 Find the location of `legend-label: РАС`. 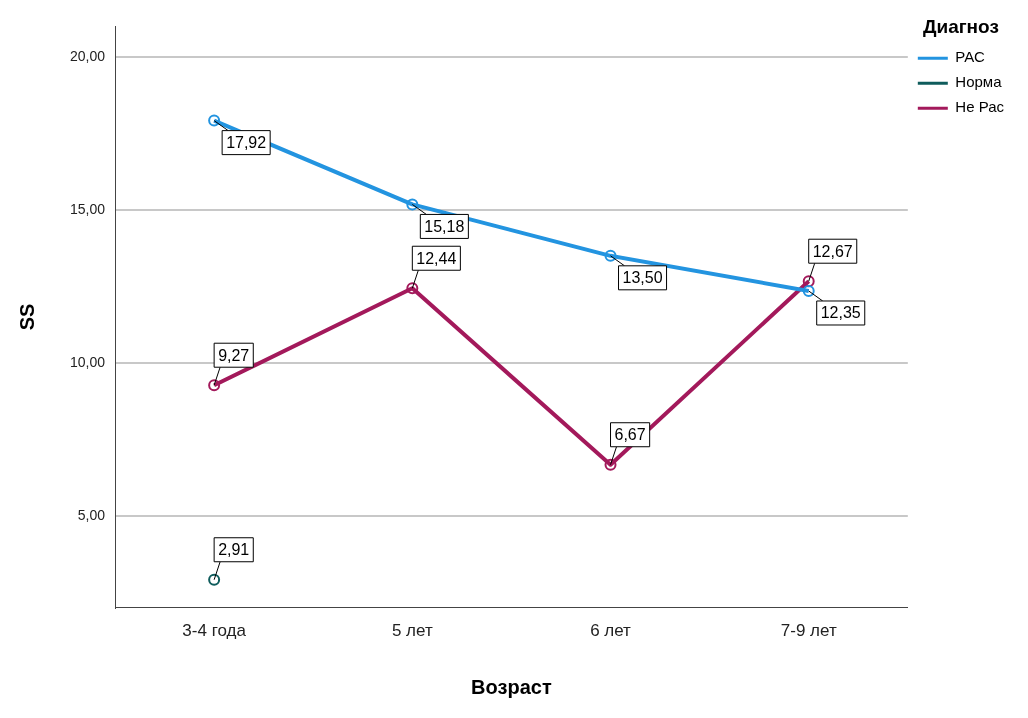

legend-label: РАС is located at coordinates (970, 57).